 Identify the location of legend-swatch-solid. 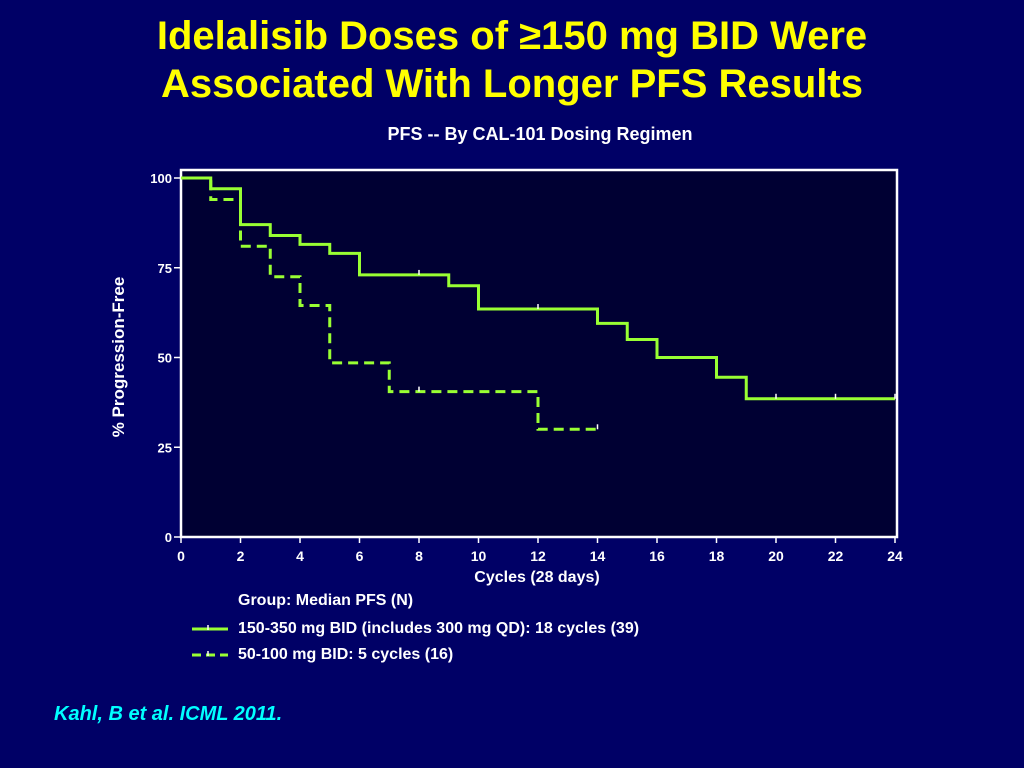
(210, 628).